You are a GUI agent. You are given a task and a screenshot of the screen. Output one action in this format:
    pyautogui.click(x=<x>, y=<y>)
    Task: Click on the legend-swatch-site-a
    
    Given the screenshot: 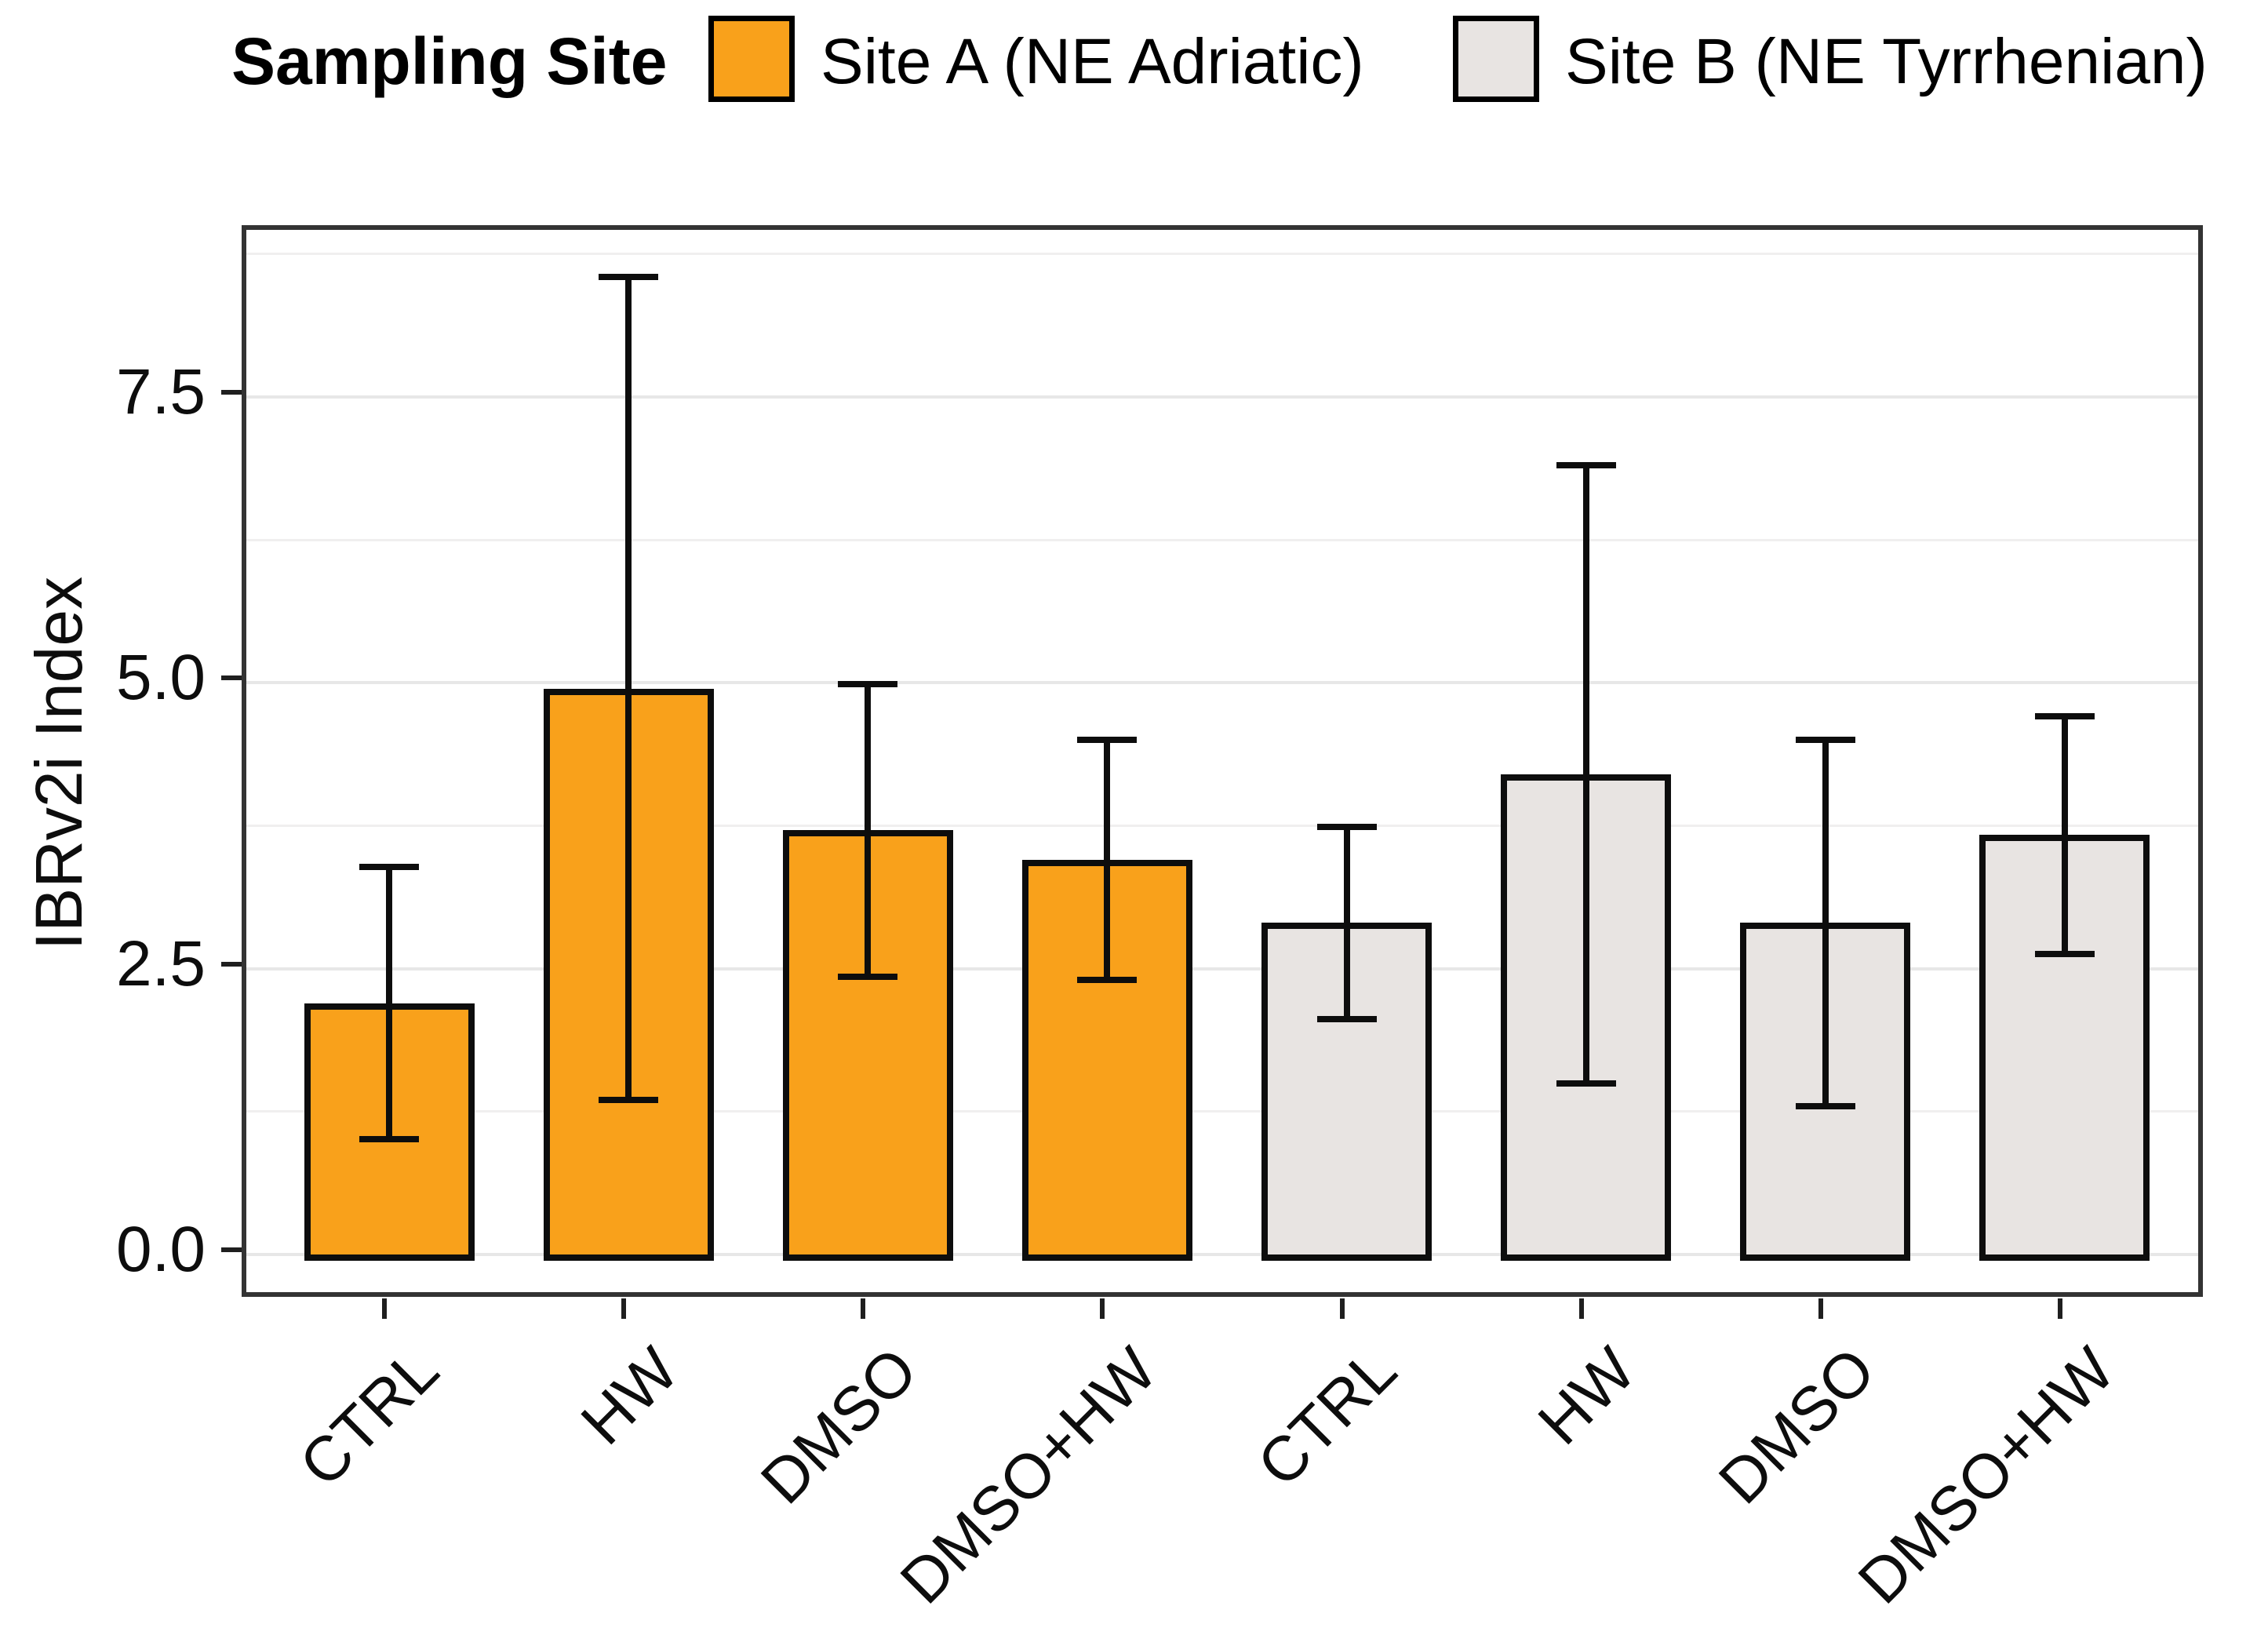 What is the action you would take?
    pyautogui.click(x=751, y=59)
    